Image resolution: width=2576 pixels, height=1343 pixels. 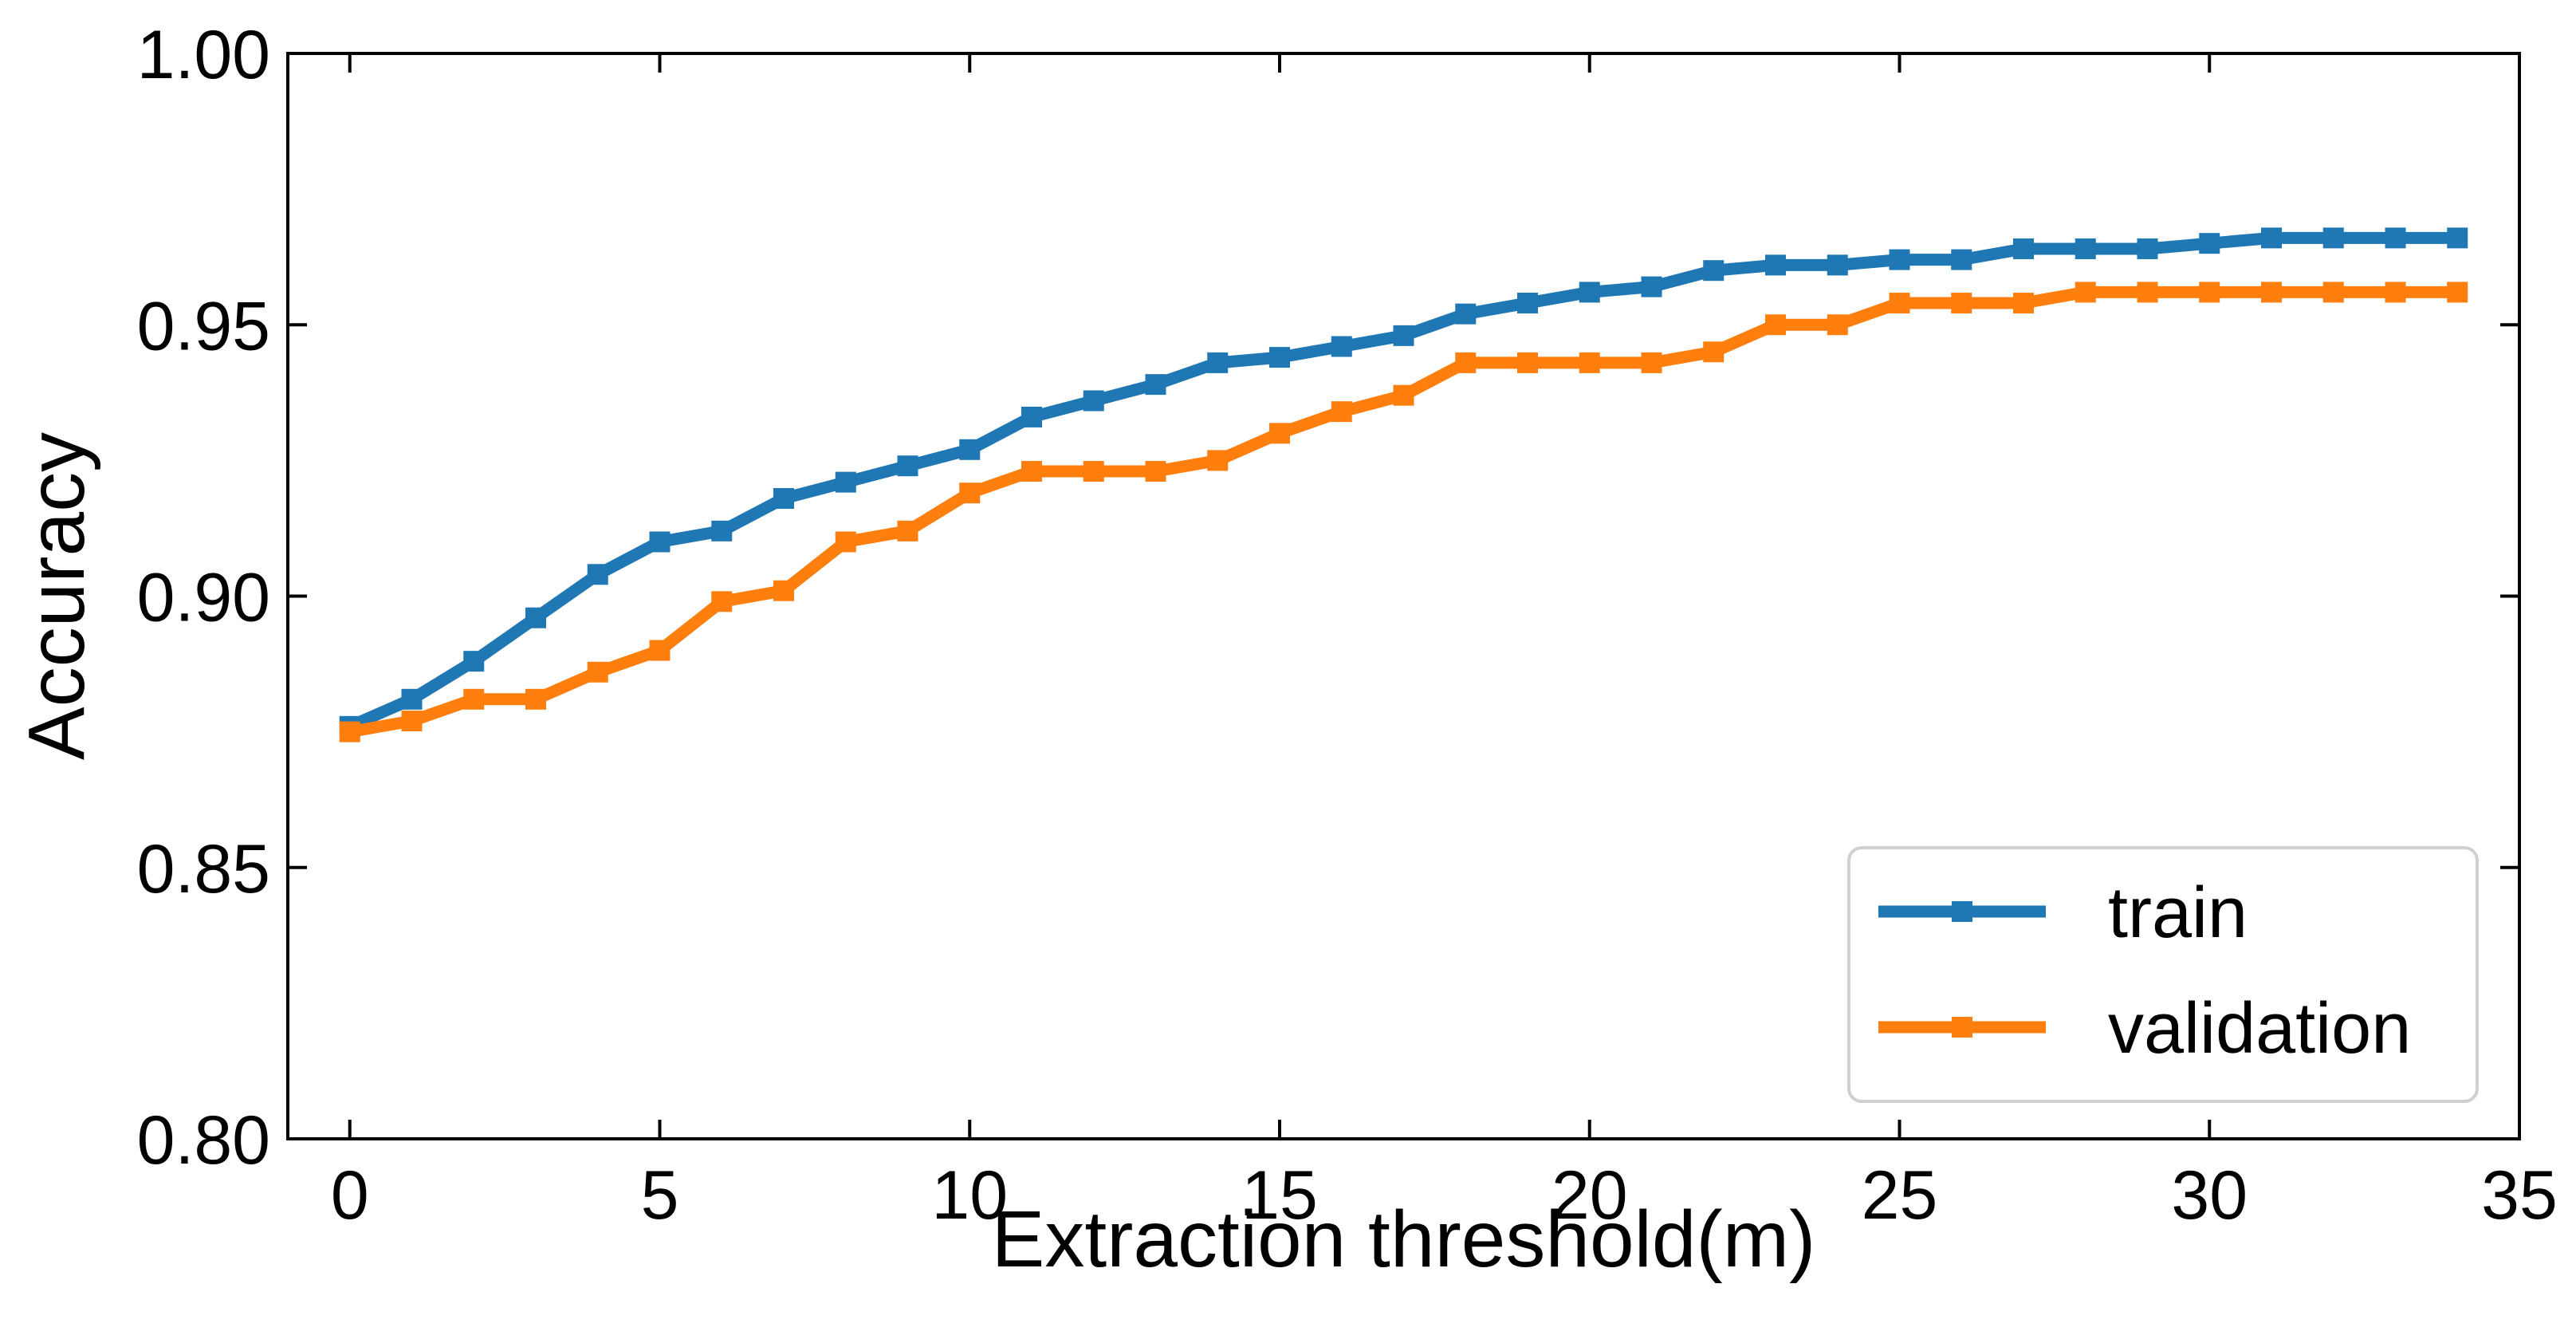 What do you see at coordinates (1404, 1240) in the screenshot?
I see `x-axis-title: Extraction threshold(m)` at bounding box center [1404, 1240].